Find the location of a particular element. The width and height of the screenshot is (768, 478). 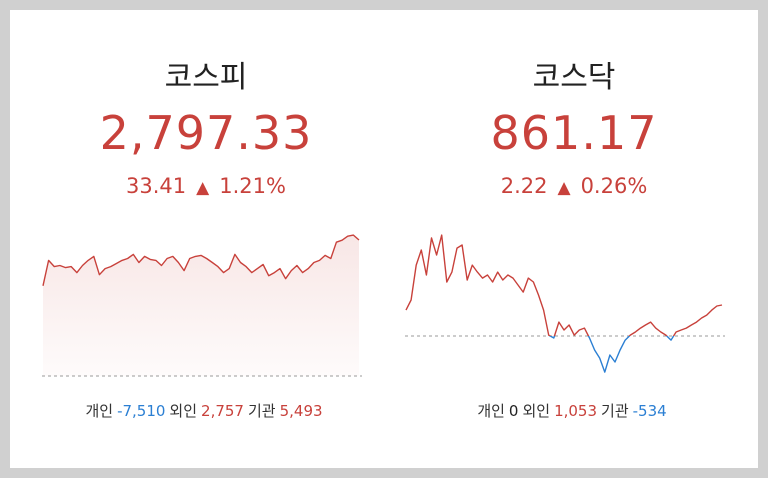

investor-value: -7,510 is located at coordinates (141, 411).